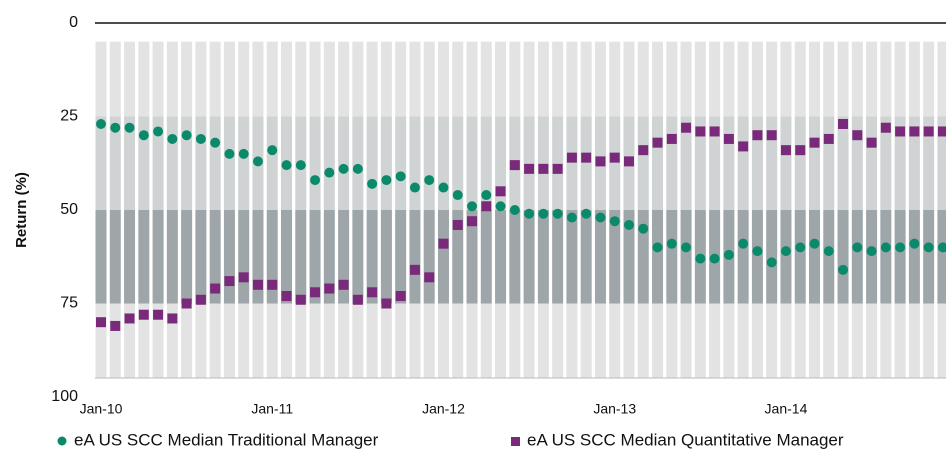  Describe the element at coordinates (69, 303) in the screenshot. I see `y-tick-label: 75` at that location.